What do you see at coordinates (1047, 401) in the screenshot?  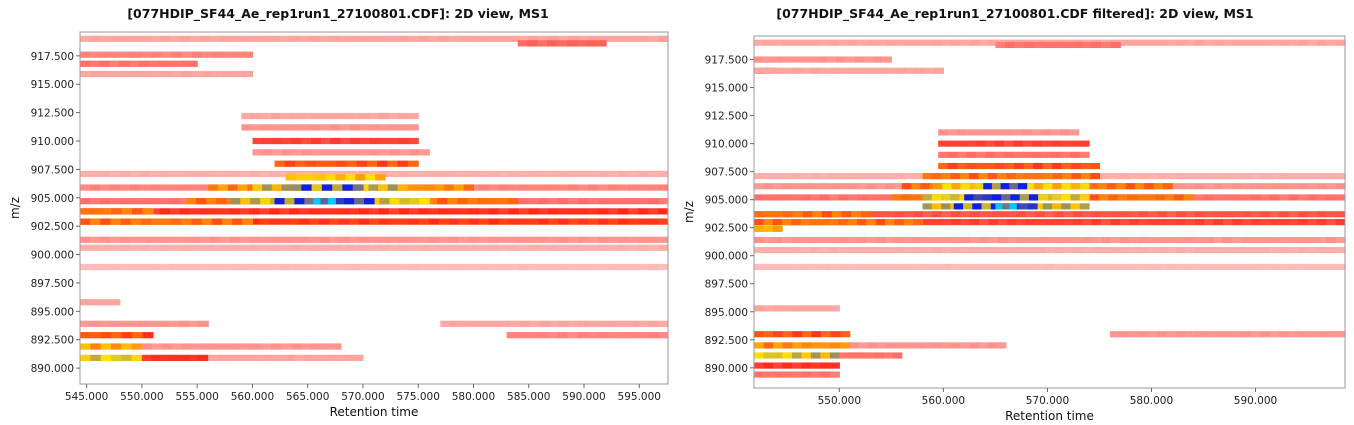 I see `x-tick-label: 570.000` at bounding box center [1047, 401].